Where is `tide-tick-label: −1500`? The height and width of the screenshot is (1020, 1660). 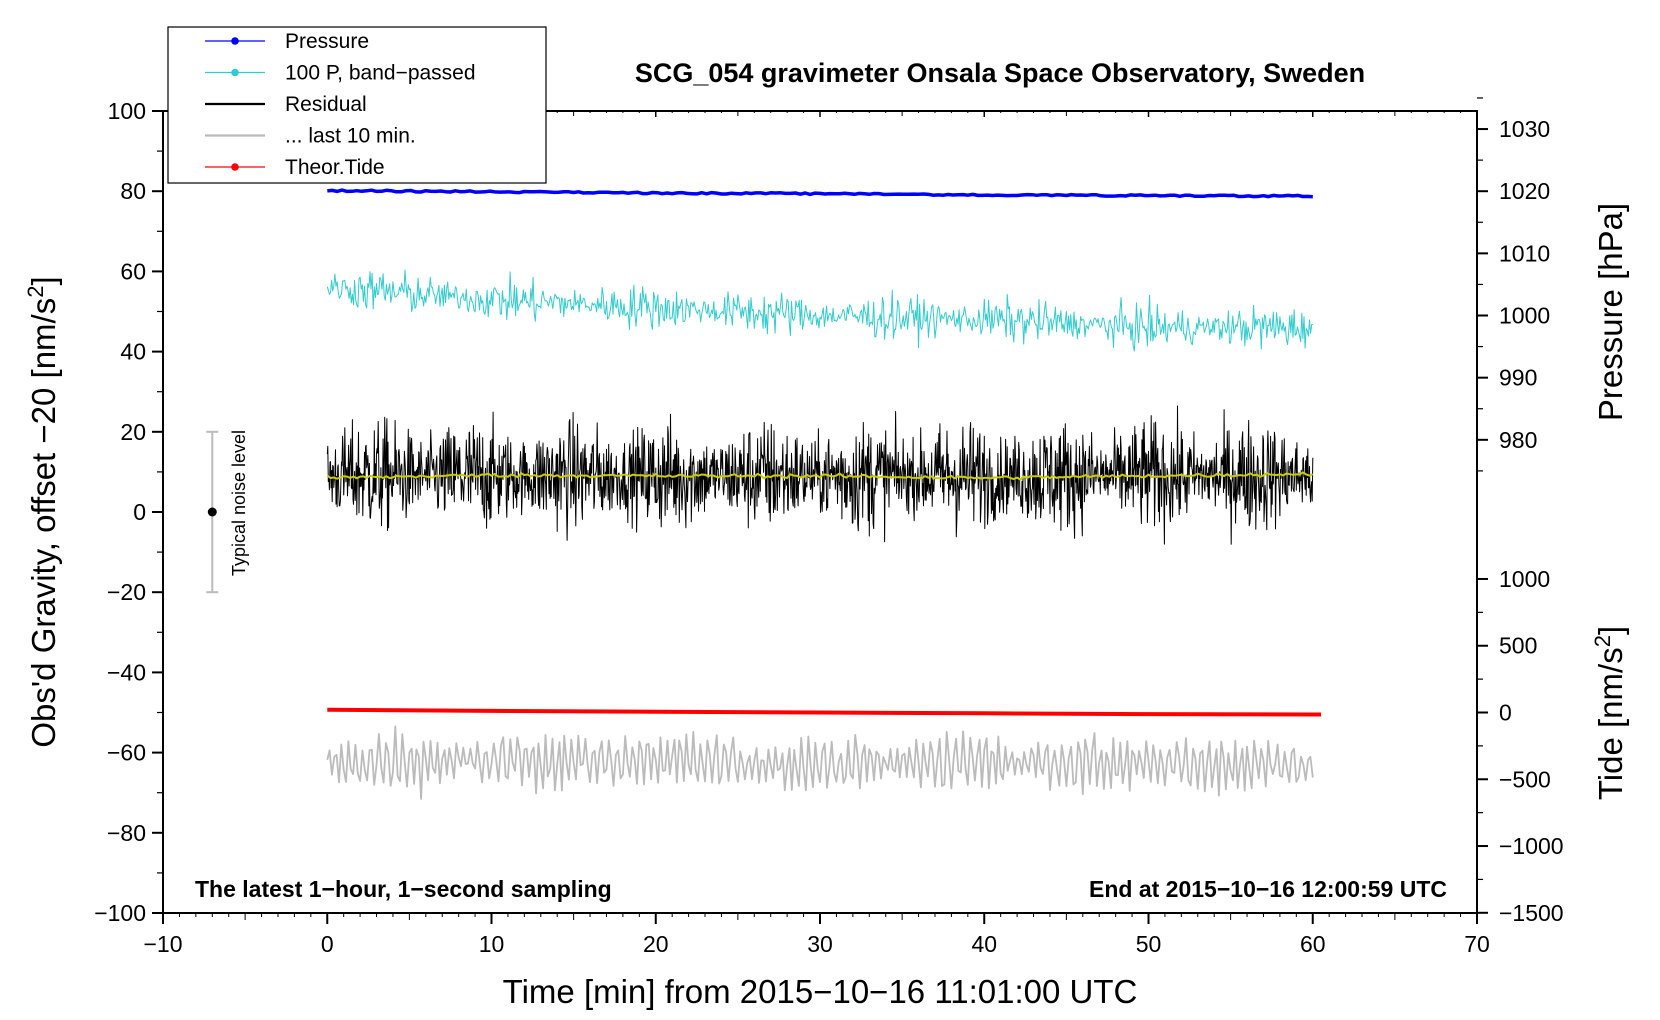
tide-tick-label: −1500 is located at coordinates (1531, 913).